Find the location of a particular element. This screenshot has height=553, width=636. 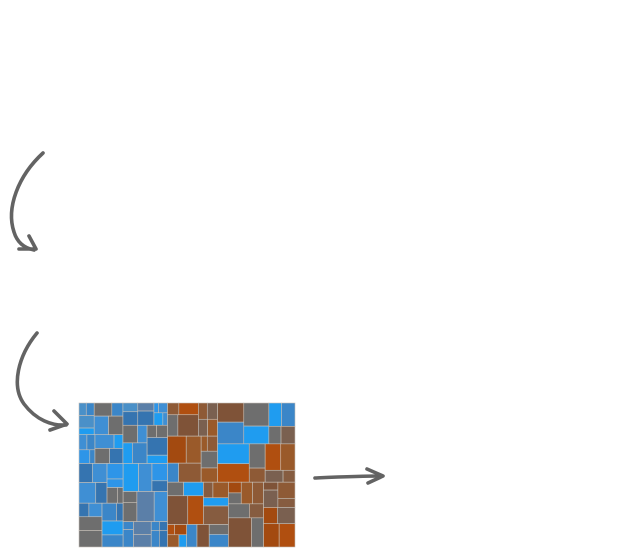

treemap-thumbnail is located at coordinates (187, 475).